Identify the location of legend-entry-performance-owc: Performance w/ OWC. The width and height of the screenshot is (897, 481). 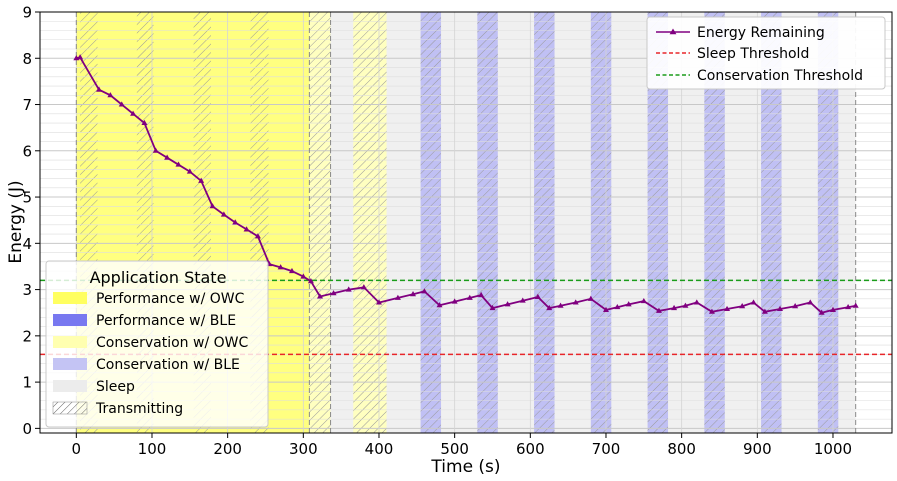
(149, 299).